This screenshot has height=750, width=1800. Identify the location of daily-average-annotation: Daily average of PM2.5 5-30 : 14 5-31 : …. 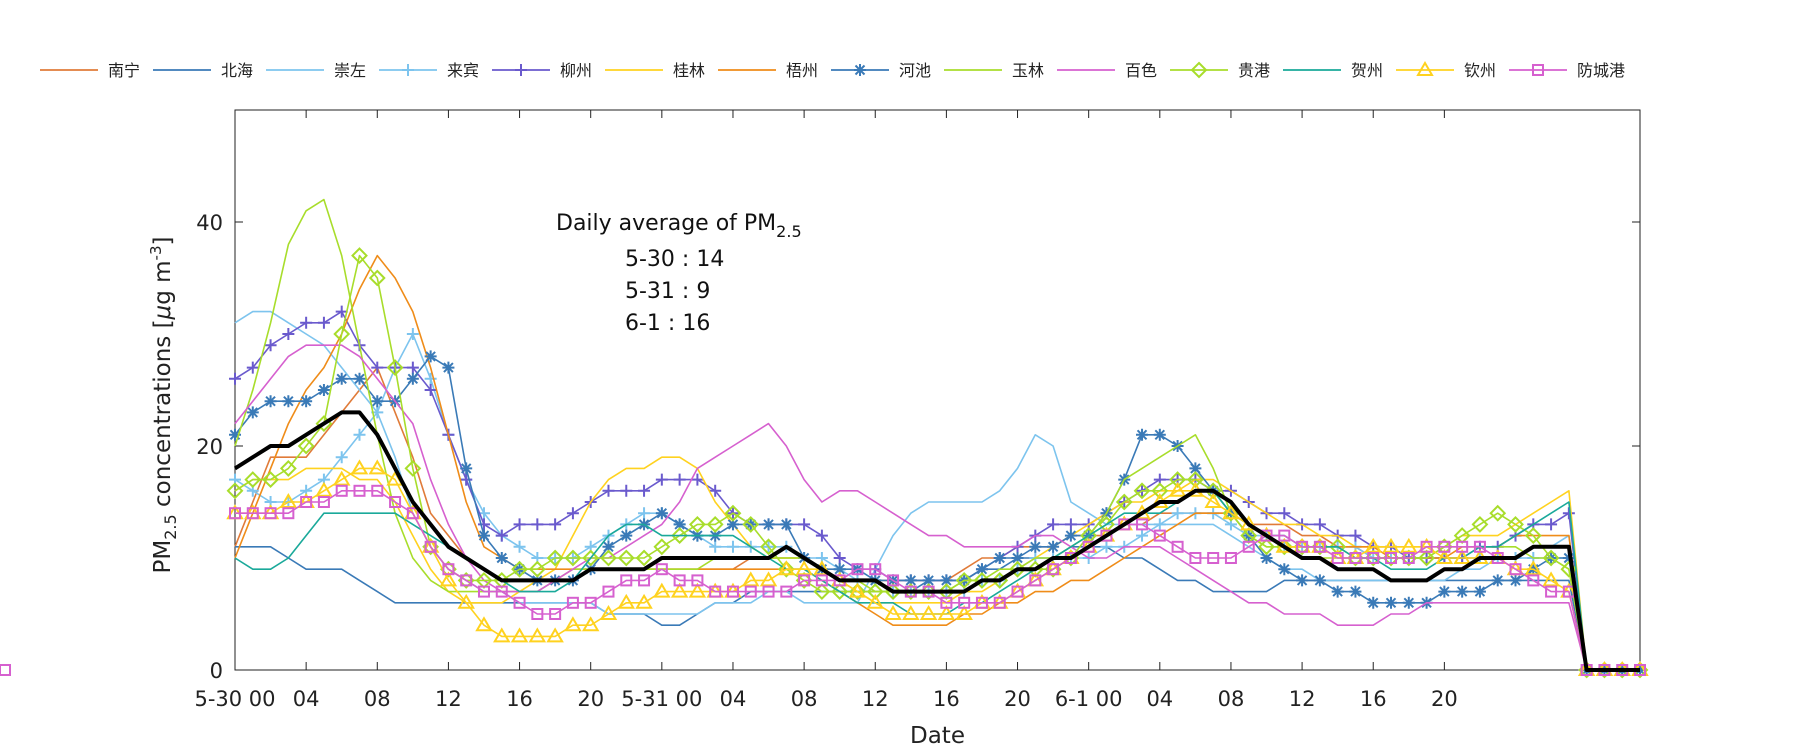
(679, 273).